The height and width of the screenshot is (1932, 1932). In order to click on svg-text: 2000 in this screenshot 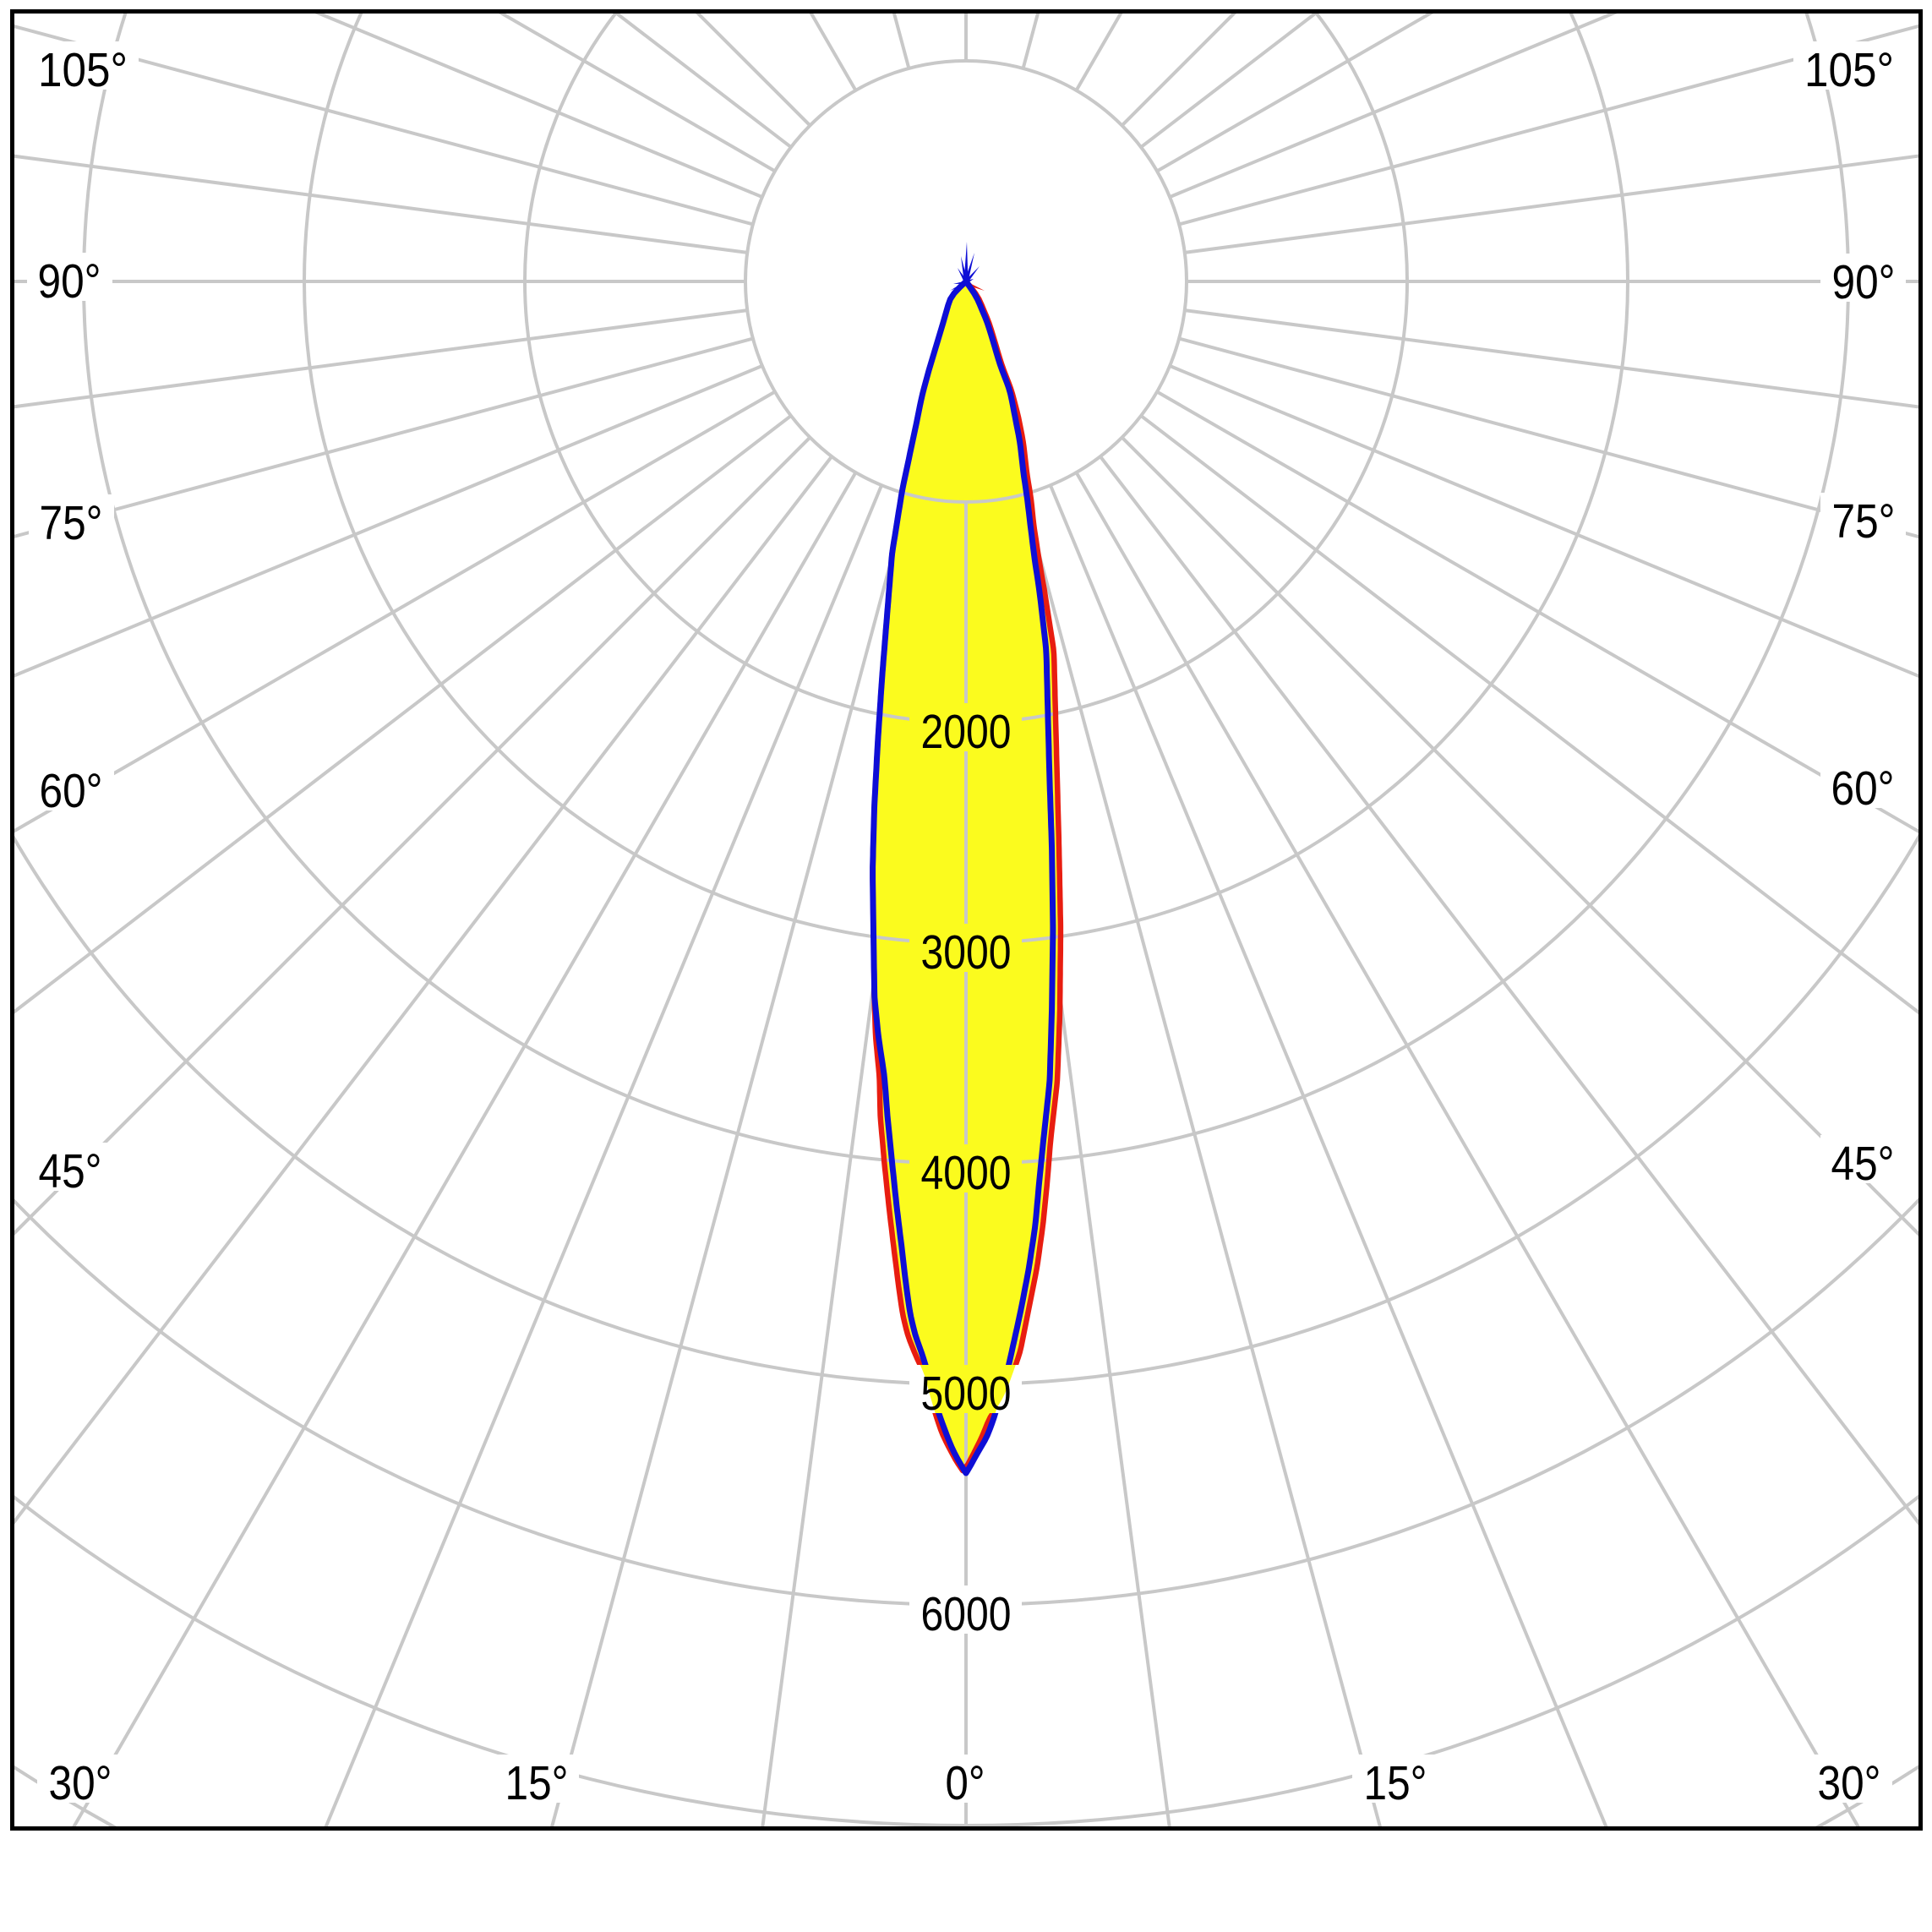, I will do `click(966, 732)`.